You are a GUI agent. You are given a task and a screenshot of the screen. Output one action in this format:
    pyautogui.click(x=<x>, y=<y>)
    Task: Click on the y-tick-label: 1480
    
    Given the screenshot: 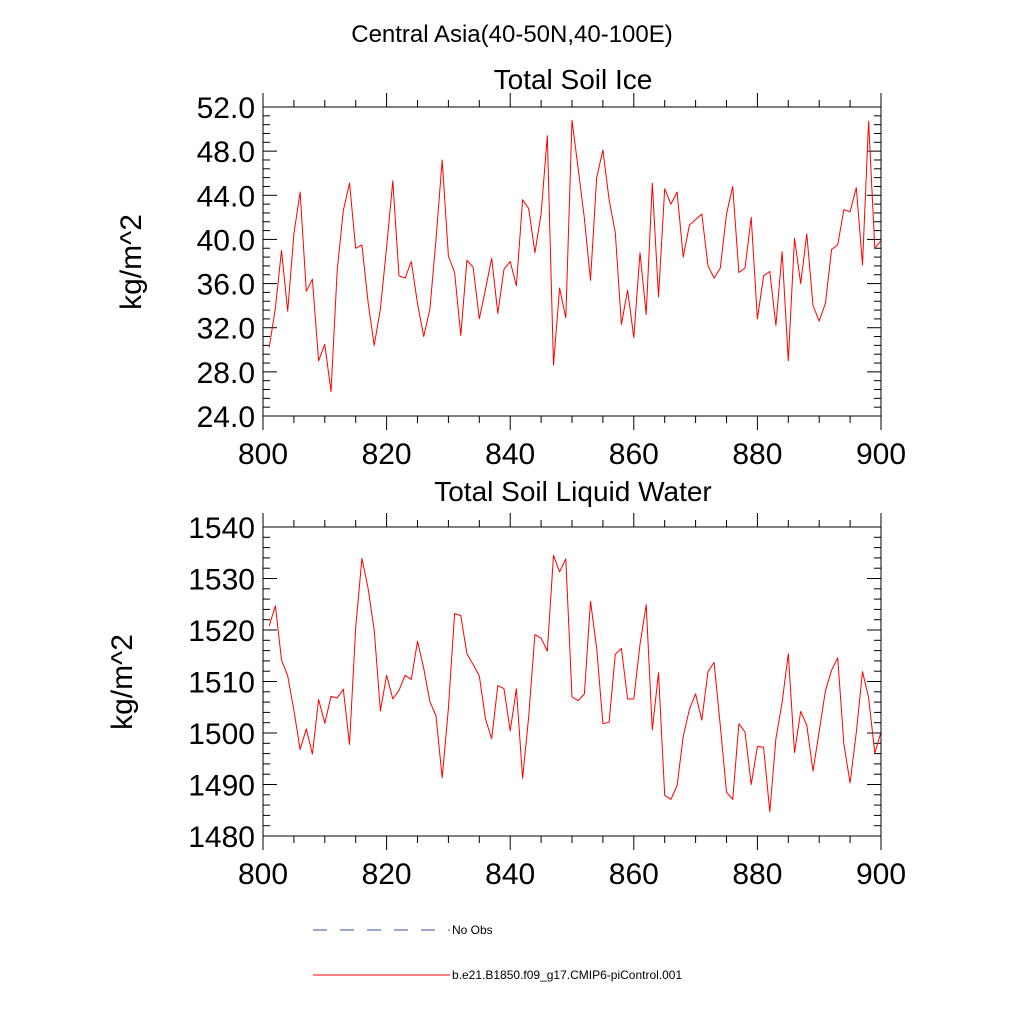 What is the action you would take?
    pyautogui.click(x=221, y=837)
    